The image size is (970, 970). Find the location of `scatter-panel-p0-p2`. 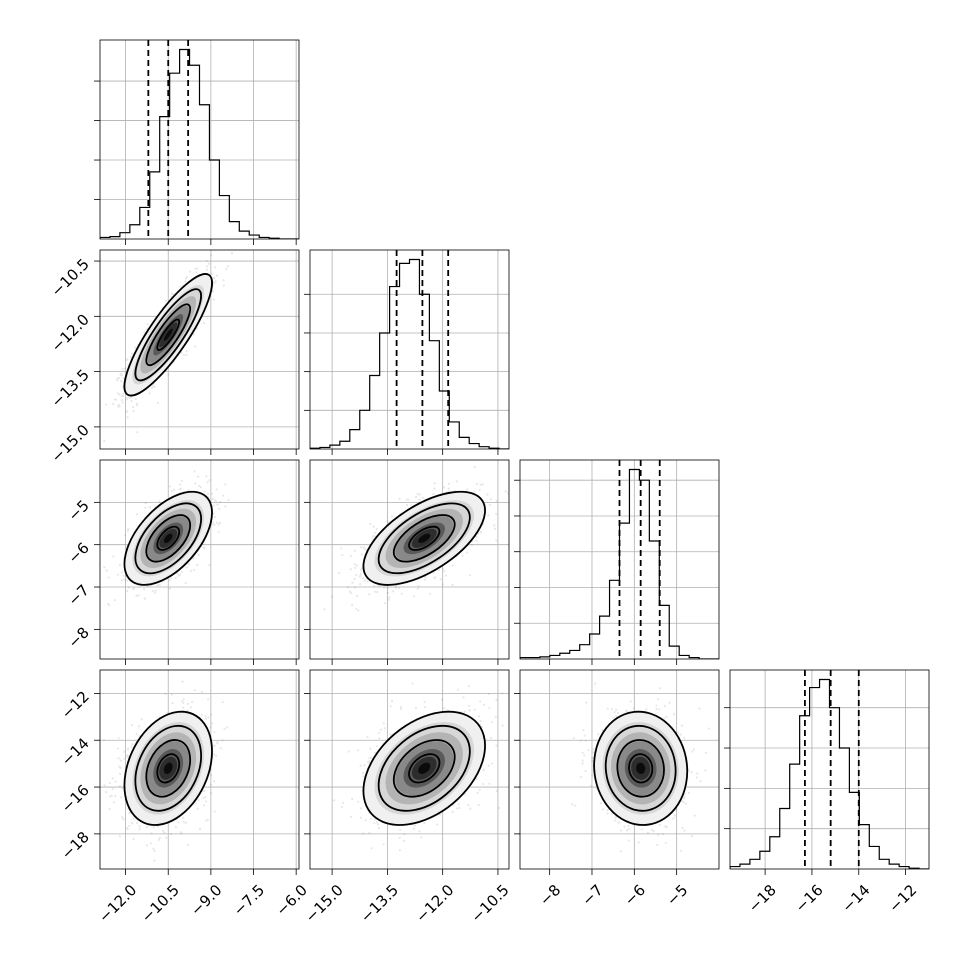

scatter-panel-p0-p2 is located at coordinates (197, 562).